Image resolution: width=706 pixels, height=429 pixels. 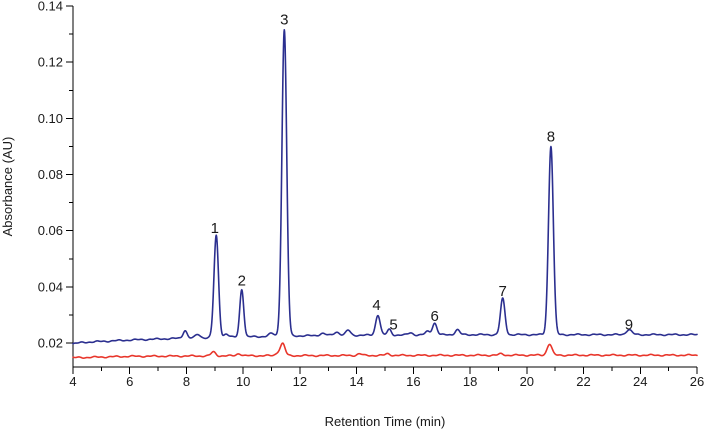 I want to click on x-tick-label: 16, so click(x=413, y=381).